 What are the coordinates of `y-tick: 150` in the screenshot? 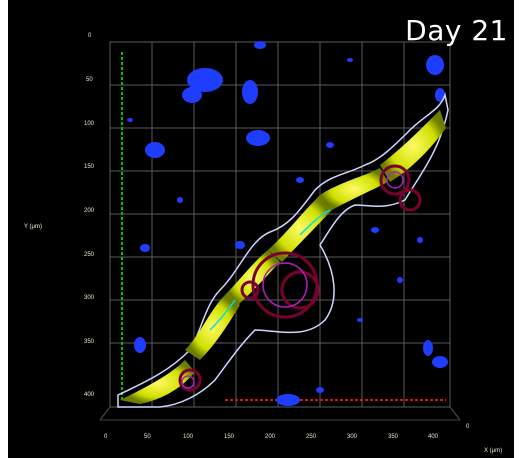 It's located at (89, 167).